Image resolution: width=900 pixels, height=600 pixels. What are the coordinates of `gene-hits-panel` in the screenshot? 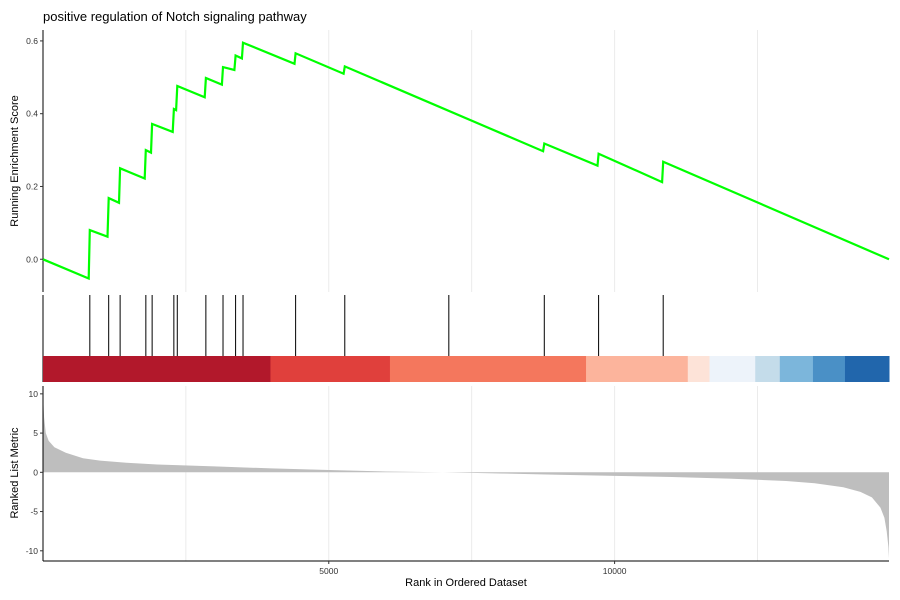 It's located at (466, 338).